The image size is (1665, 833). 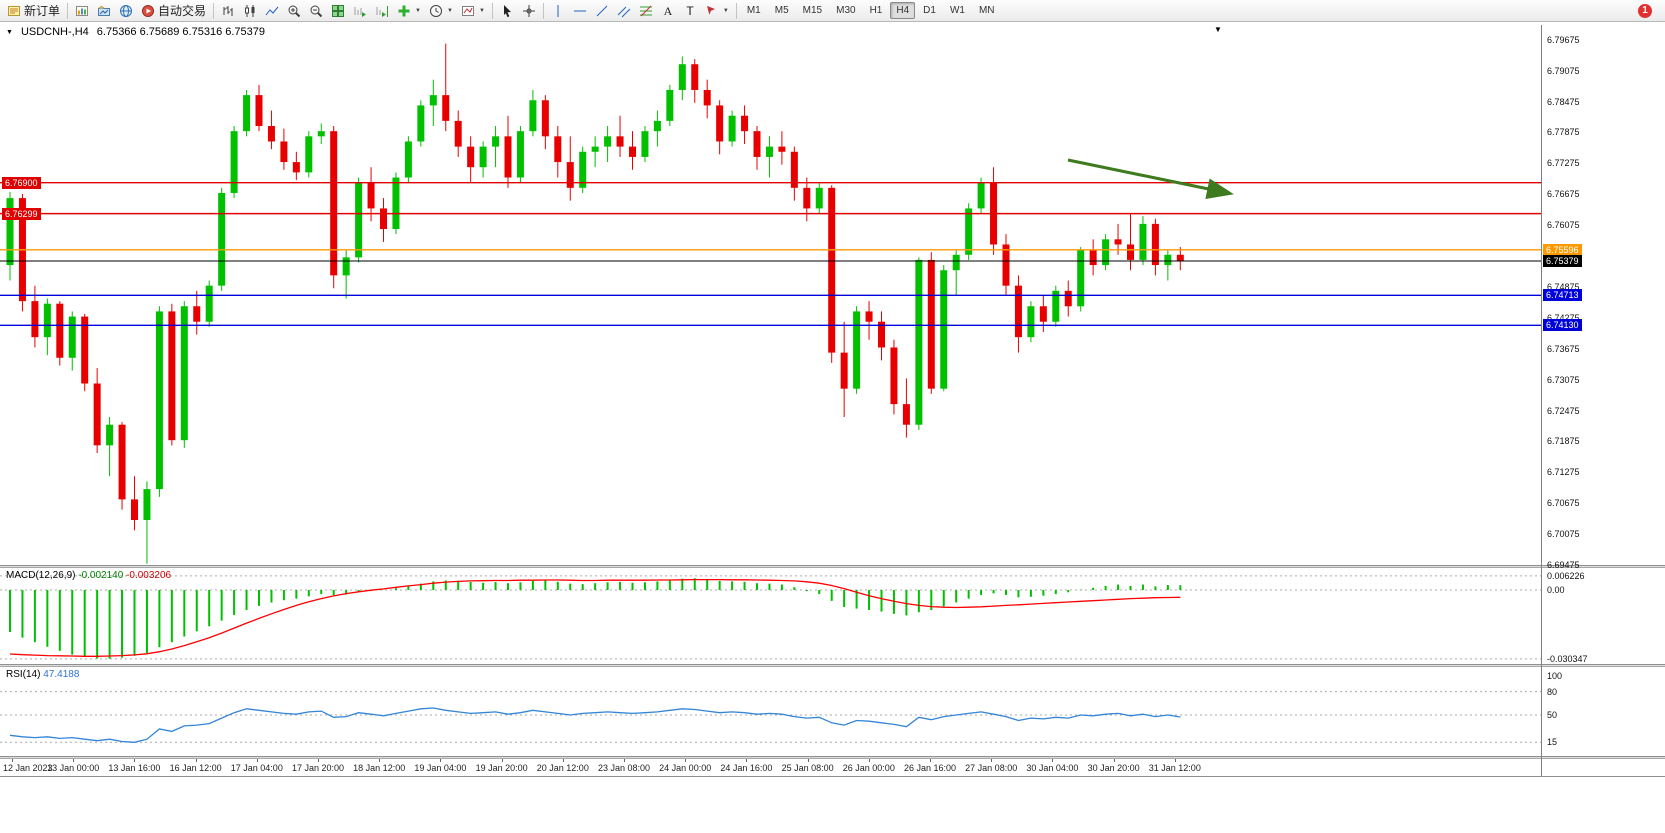 I want to click on line-price-label: 6.76299, so click(x=21, y=213).